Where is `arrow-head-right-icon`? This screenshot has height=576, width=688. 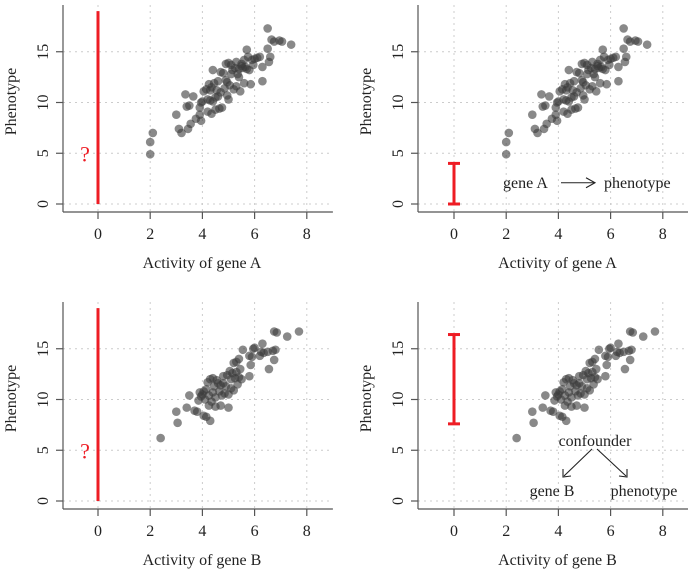
arrow-head-right-icon is located at coordinates (623, 473).